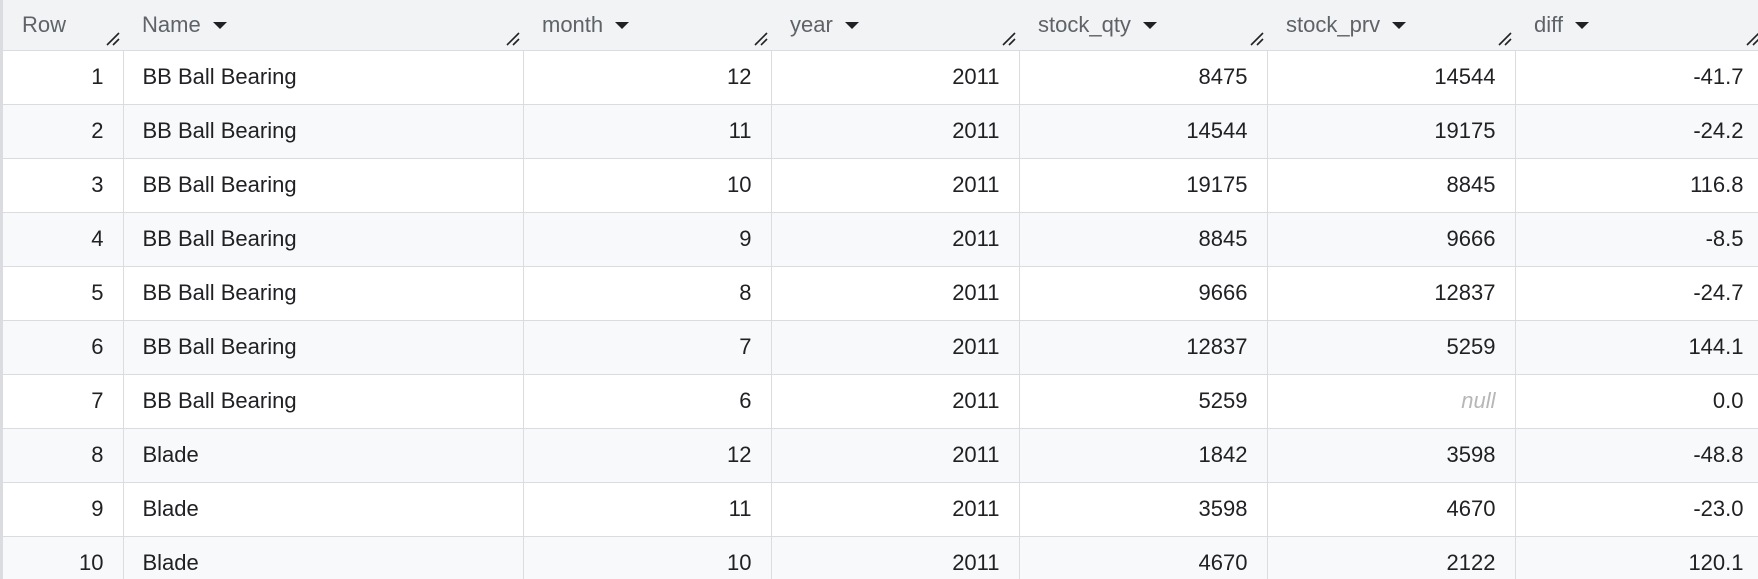  I want to click on cell-month: 8, so click(647, 293).